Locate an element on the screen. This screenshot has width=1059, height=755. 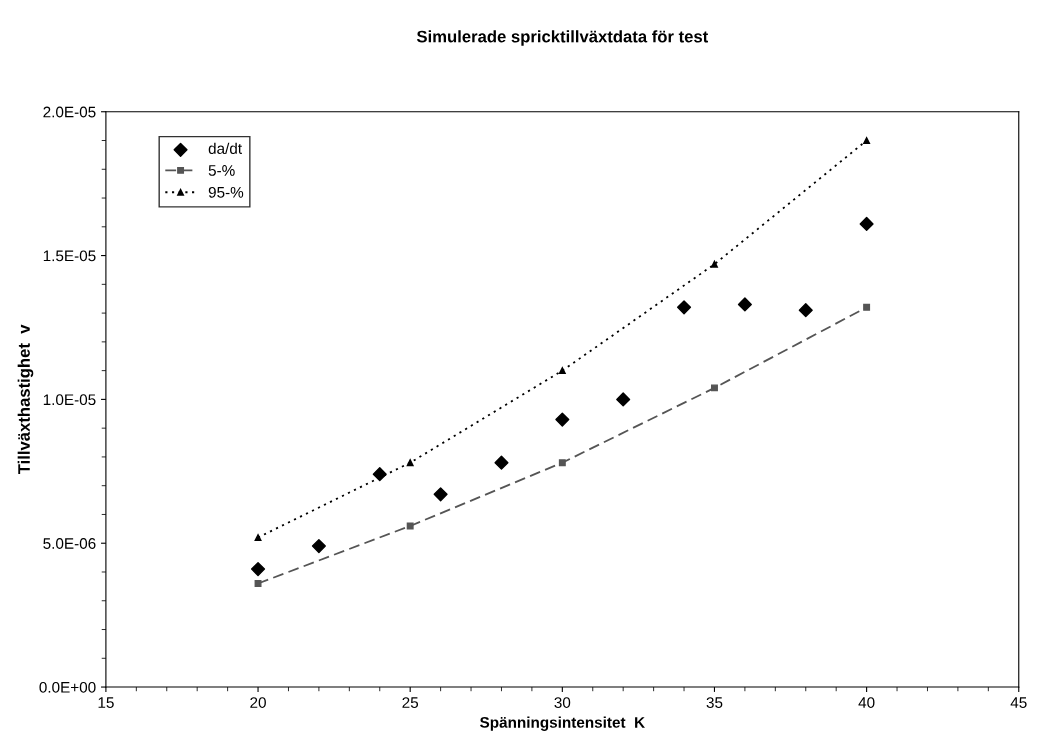
x-tick-label: 40 is located at coordinates (866, 702).